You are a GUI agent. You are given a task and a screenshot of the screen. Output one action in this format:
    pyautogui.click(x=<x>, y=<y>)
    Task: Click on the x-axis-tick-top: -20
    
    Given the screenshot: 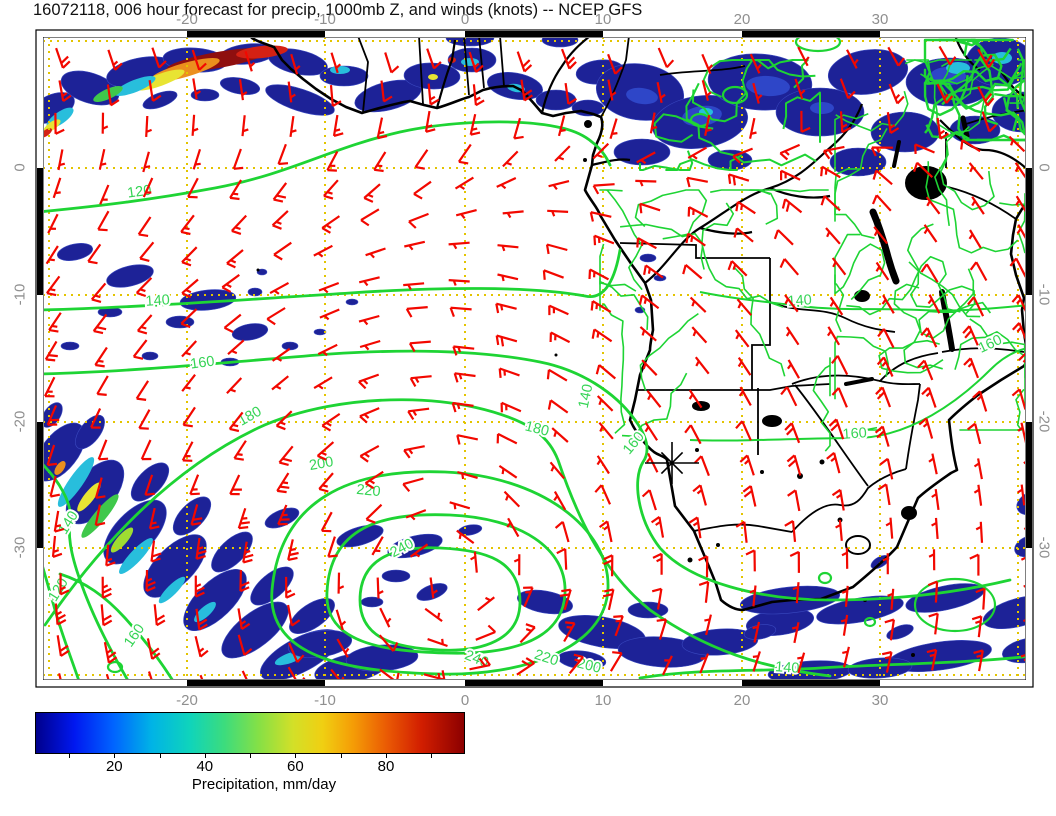 What is the action you would take?
    pyautogui.click(x=187, y=19)
    